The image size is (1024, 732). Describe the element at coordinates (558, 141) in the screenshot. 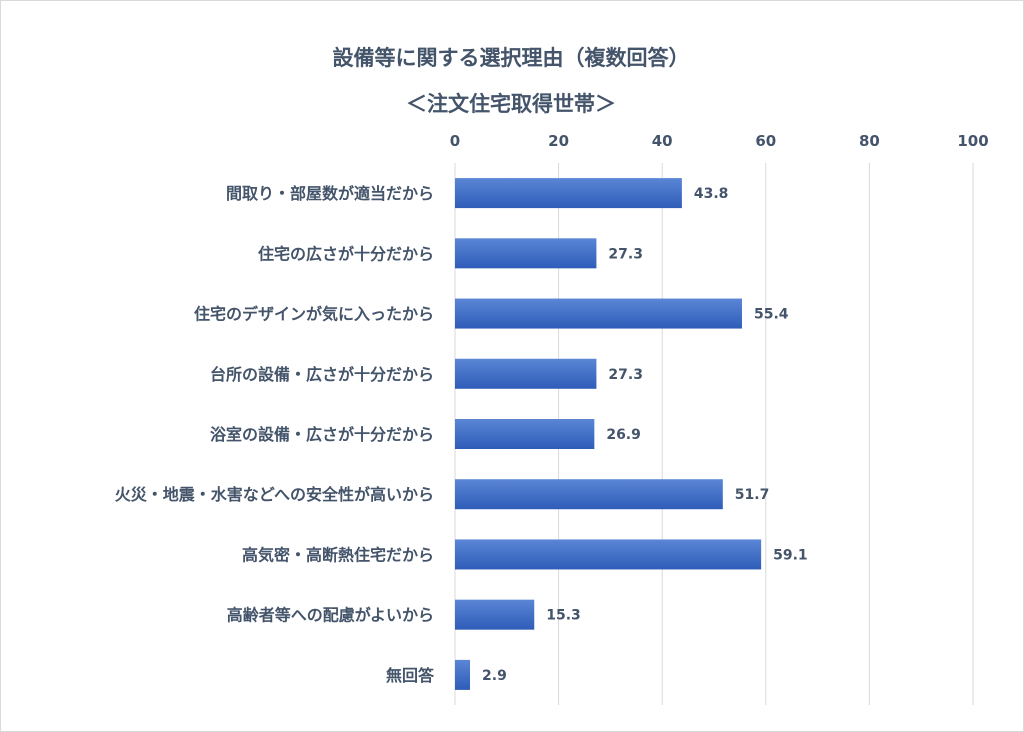

I see `x-tick-label: 20` at that location.